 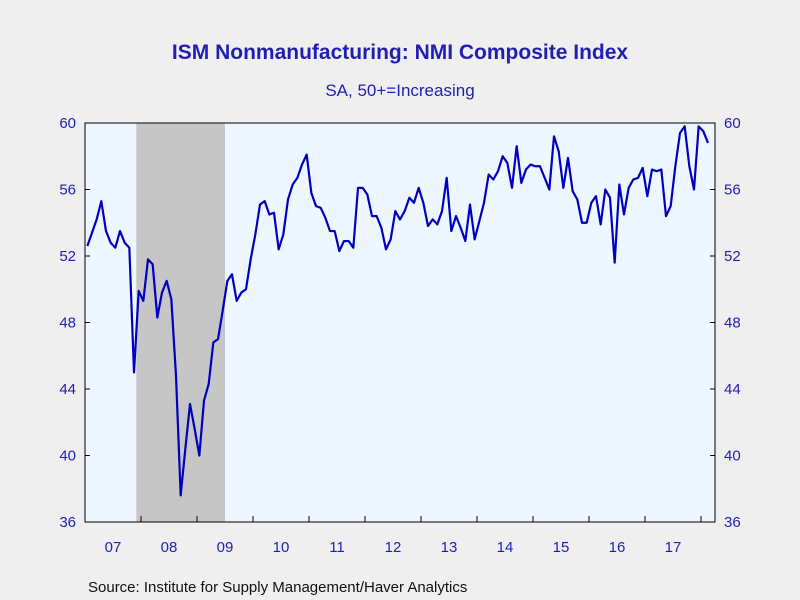 What do you see at coordinates (67, 256) in the screenshot?
I see `y-tick-label-left: 52` at bounding box center [67, 256].